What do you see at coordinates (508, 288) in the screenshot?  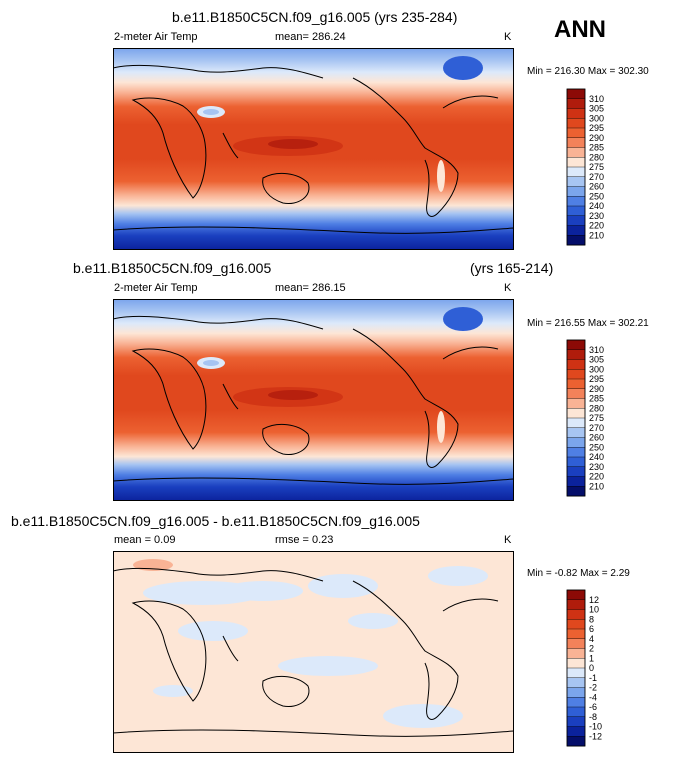 I see `panel2-units: K` at bounding box center [508, 288].